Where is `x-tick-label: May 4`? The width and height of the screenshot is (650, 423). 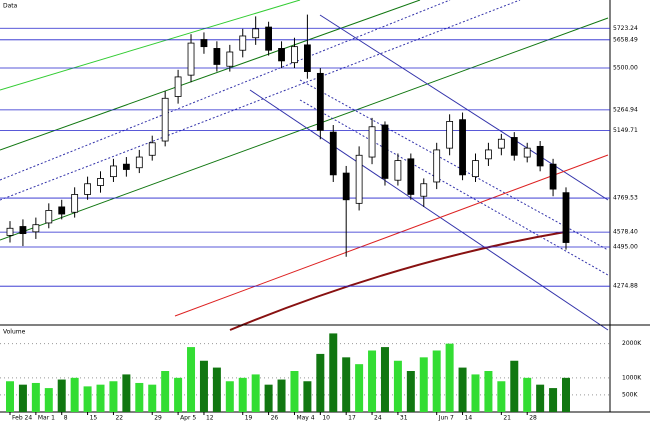 x-tick-label: May 4 is located at coordinates (305, 418).